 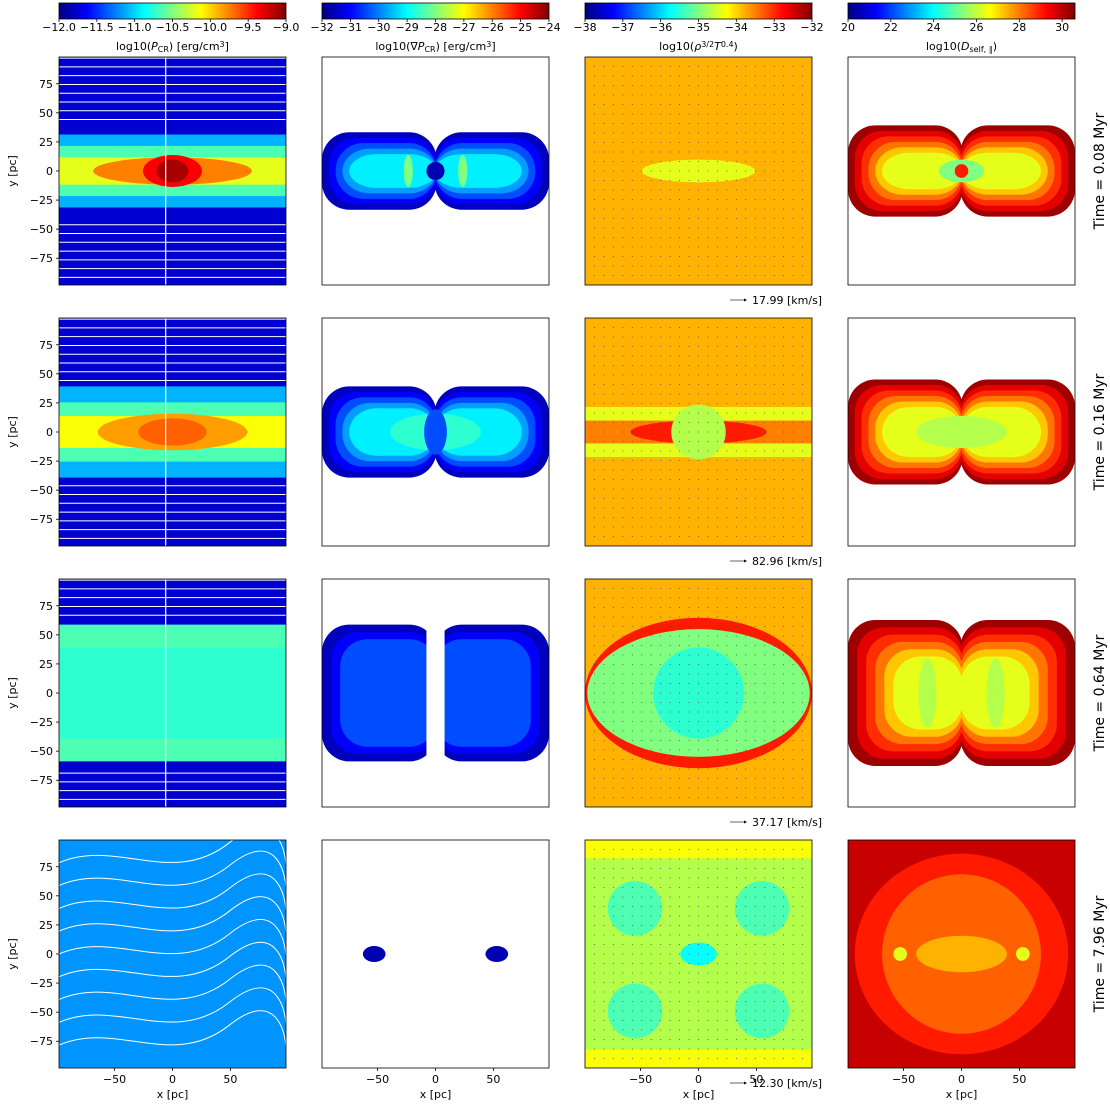 I want to click on y-tick-label: −25, so click(x=41, y=200).